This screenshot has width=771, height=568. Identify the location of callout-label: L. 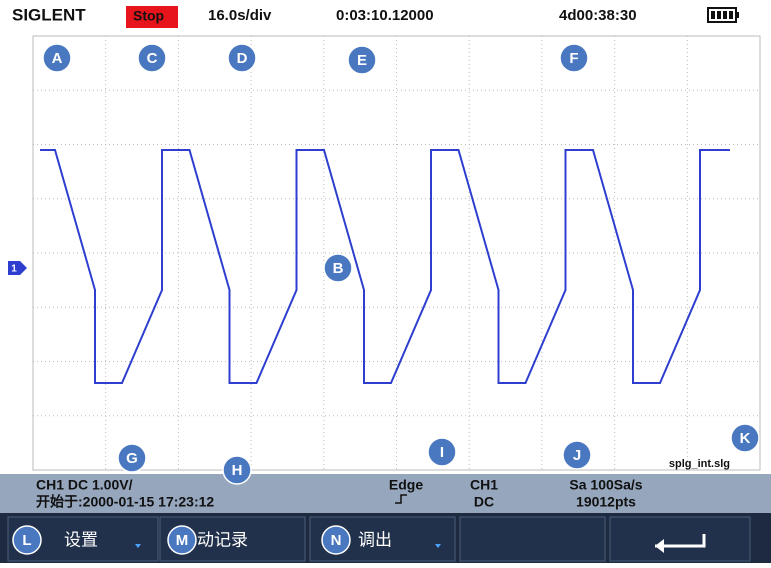
(26, 540).